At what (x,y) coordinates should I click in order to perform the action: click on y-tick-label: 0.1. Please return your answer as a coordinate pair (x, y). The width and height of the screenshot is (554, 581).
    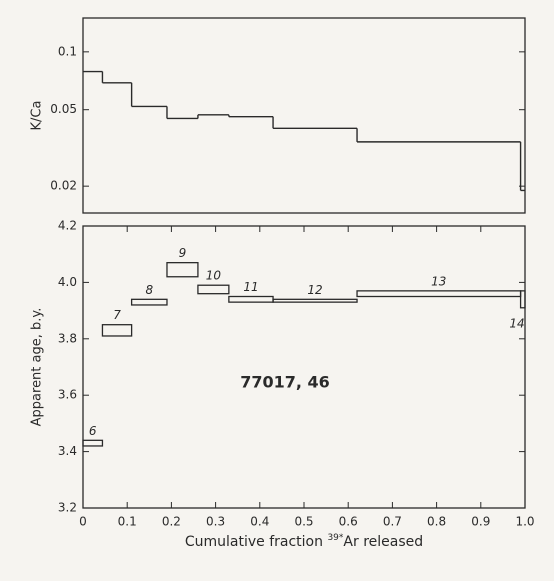
    Looking at the image, I should click on (67, 51).